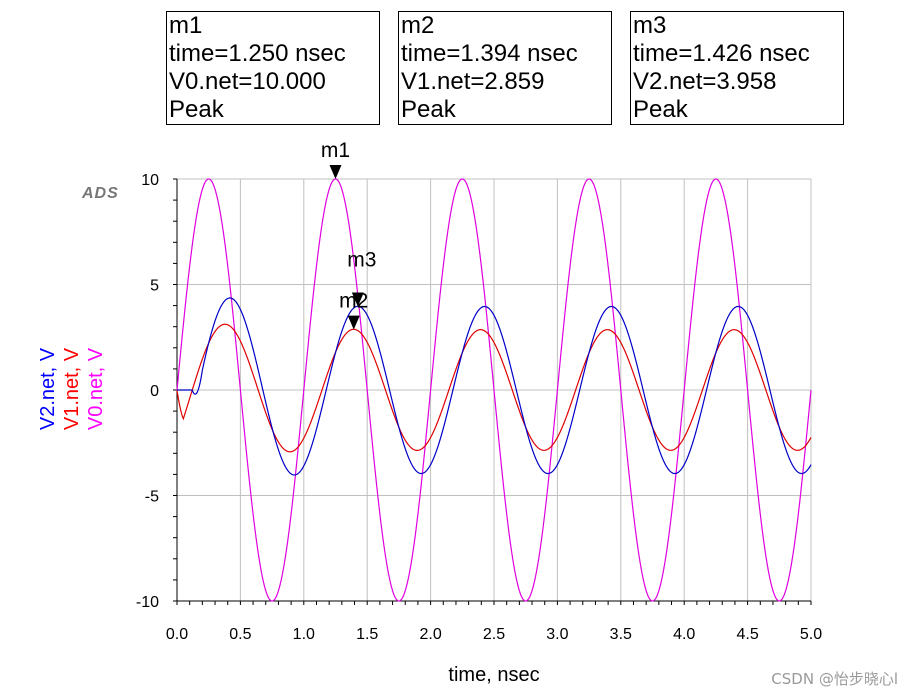  What do you see at coordinates (150, 180) in the screenshot?
I see `y-tick-label: 10` at bounding box center [150, 180].